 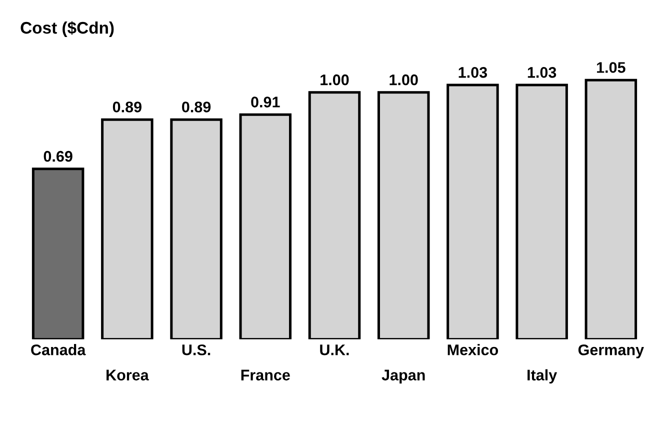 What do you see at coordinates (265, 375) in the screenshot?
I see `x-tick-label: France` at bounding box center [265, 375].